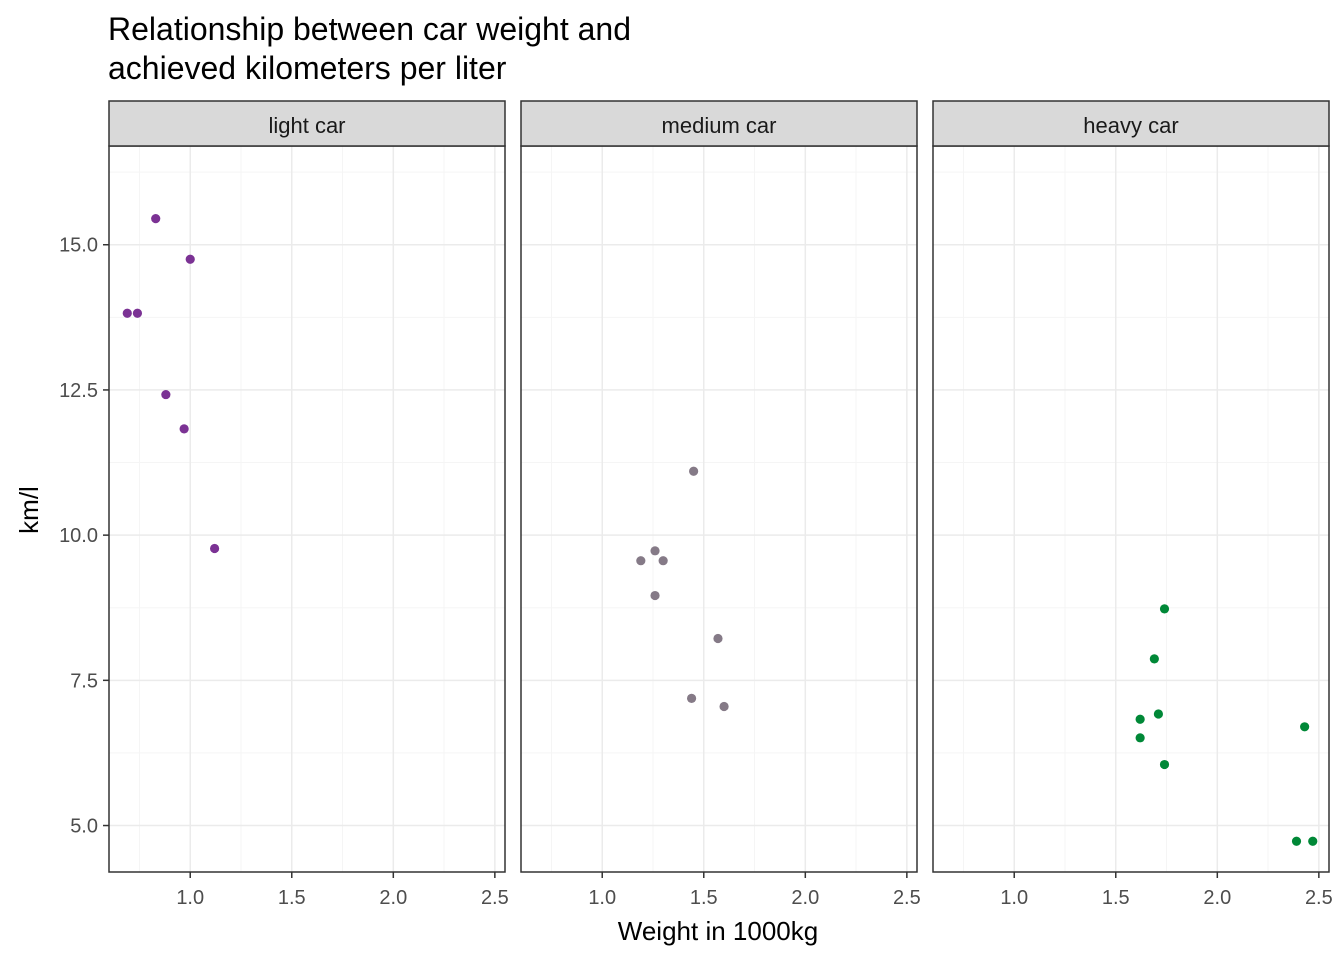 The image size is (1344, 960). Describe the element at coordinates (29, 510) in the screenshot. I see `y-axis-title: km/l` at that location.